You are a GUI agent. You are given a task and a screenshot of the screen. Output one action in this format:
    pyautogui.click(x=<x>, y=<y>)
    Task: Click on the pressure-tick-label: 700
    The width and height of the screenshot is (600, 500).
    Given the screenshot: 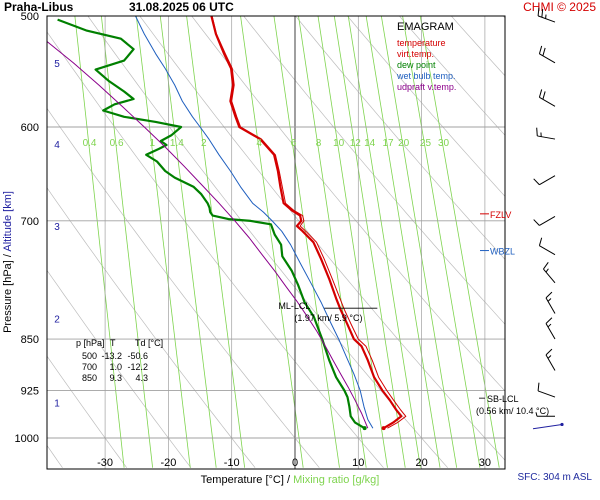 What is the action you would take?
    pyautogui.click(x=30, y=222)
    